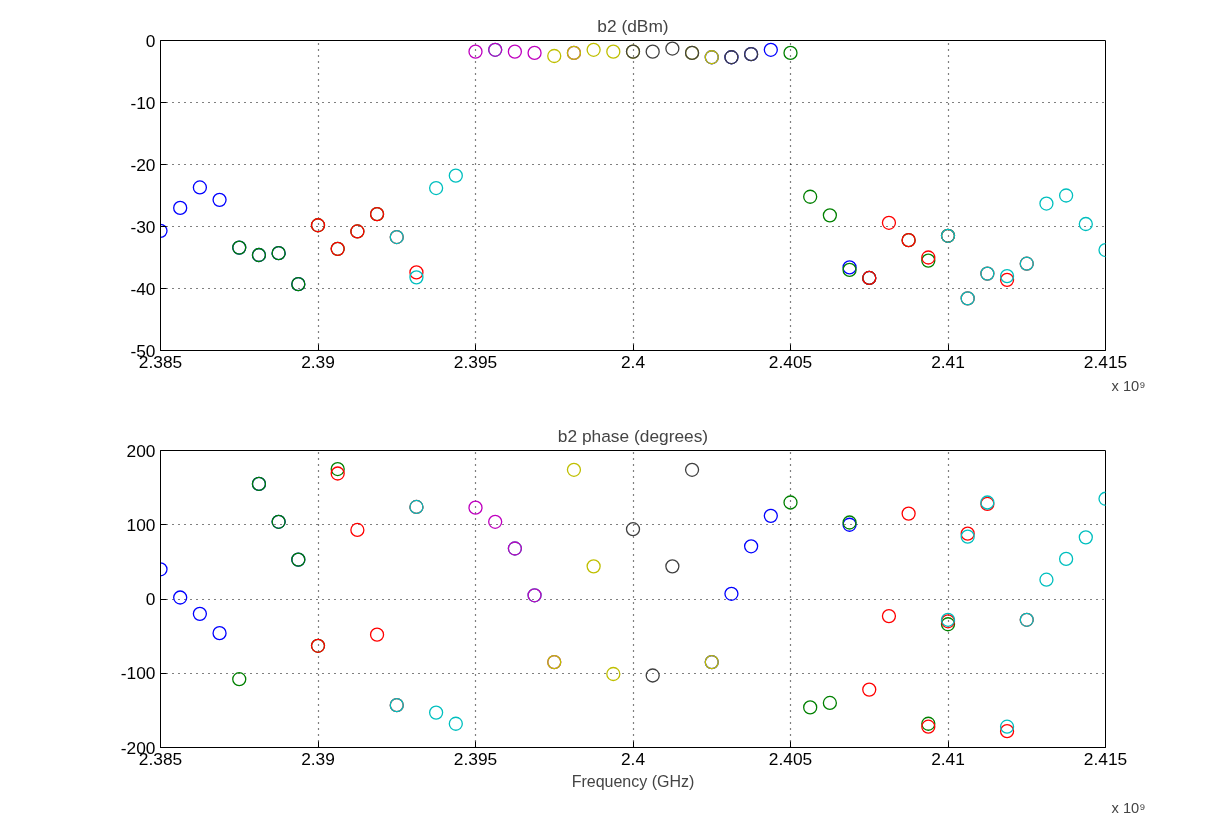 The height and width of the screenshot is (831, 1213). Describe the element at coordinates (138, 673) in the screenshot. I see `y-tick-label: -100` at that location.